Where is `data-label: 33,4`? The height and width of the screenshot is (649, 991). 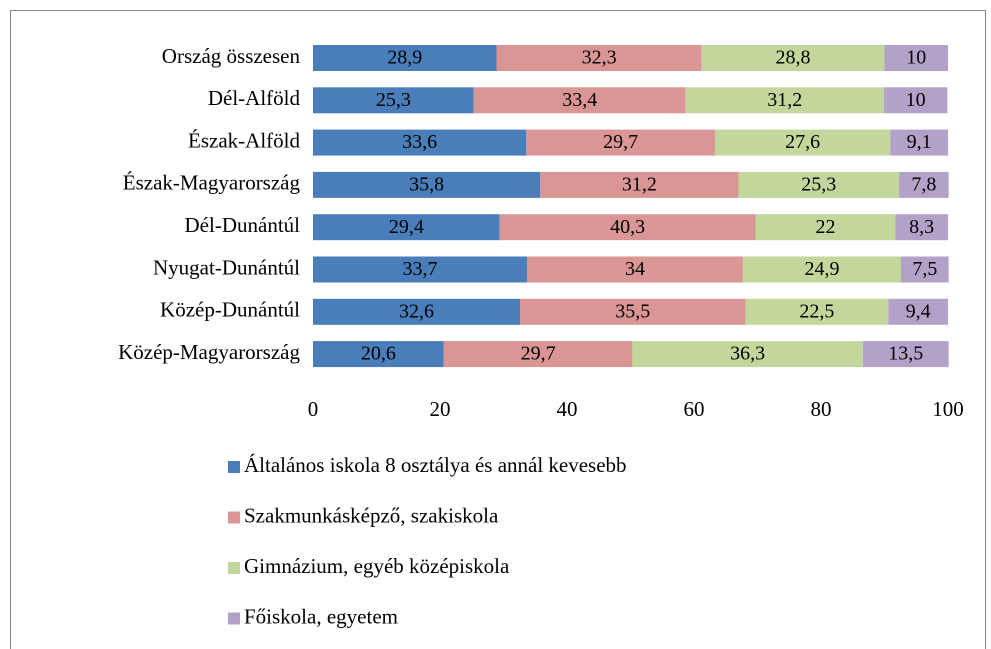 data-label: 33,4 is located at coordinates (579, 100).